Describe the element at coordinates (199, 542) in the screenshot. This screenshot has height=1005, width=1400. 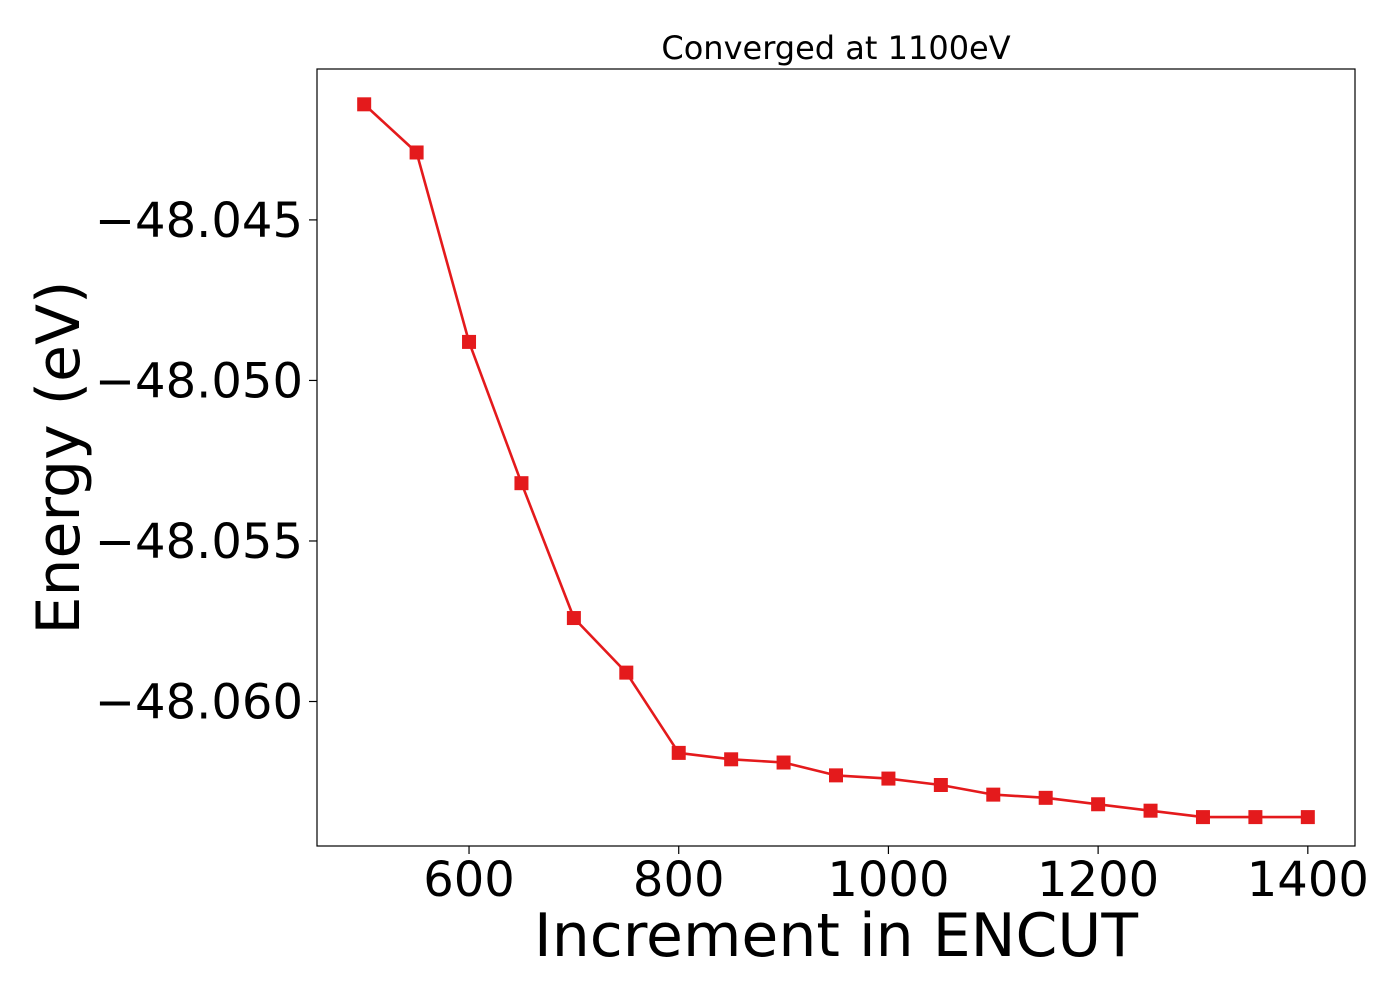
I see `y-tick-label: −48.055` at that location.